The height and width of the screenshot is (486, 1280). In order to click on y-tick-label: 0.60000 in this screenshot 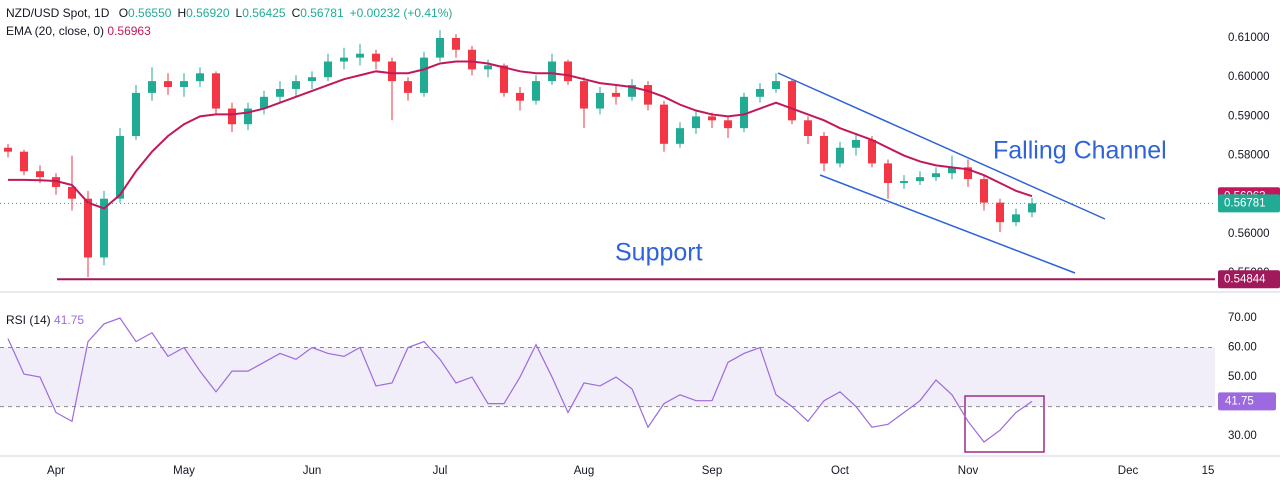, I will do `click(1249, 77)`.